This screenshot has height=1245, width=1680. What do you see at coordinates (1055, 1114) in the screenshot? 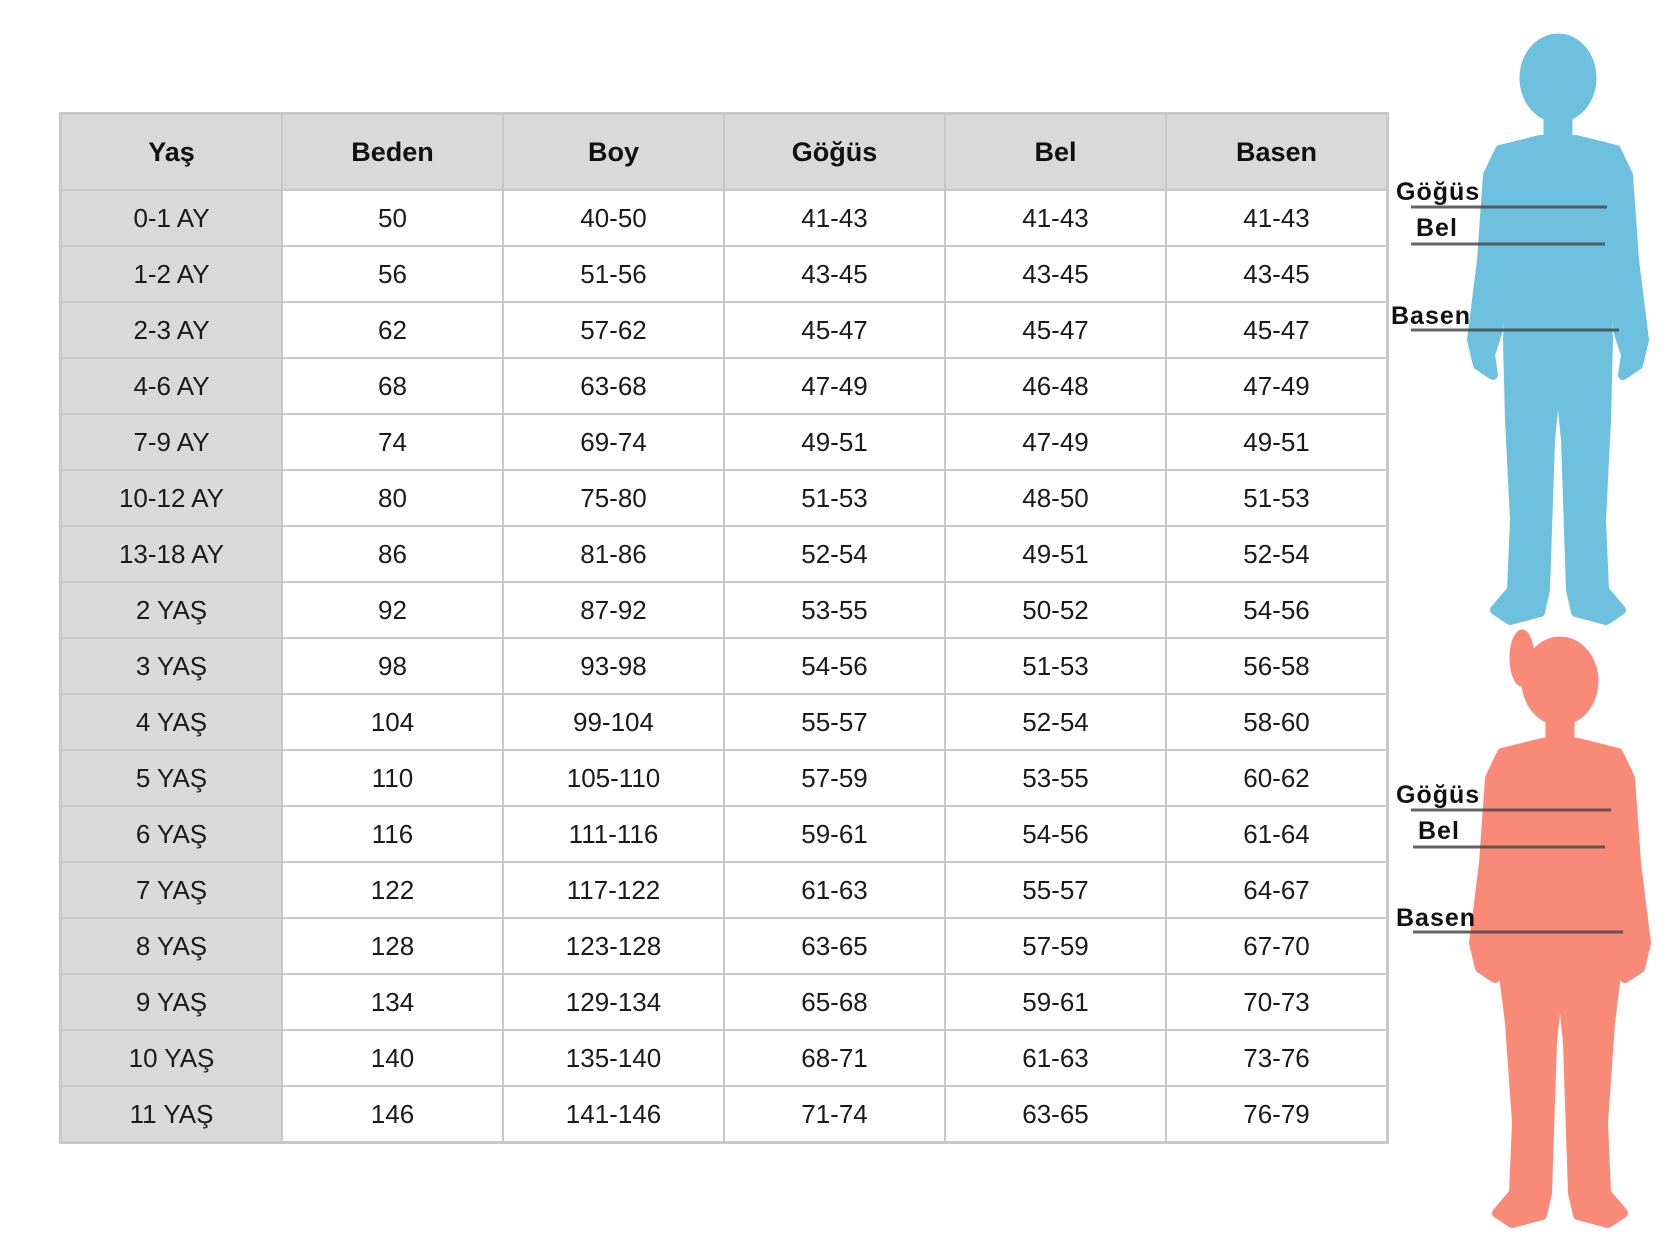
I see `table-cell: 63-65` at bounding box center [1055, 1114].